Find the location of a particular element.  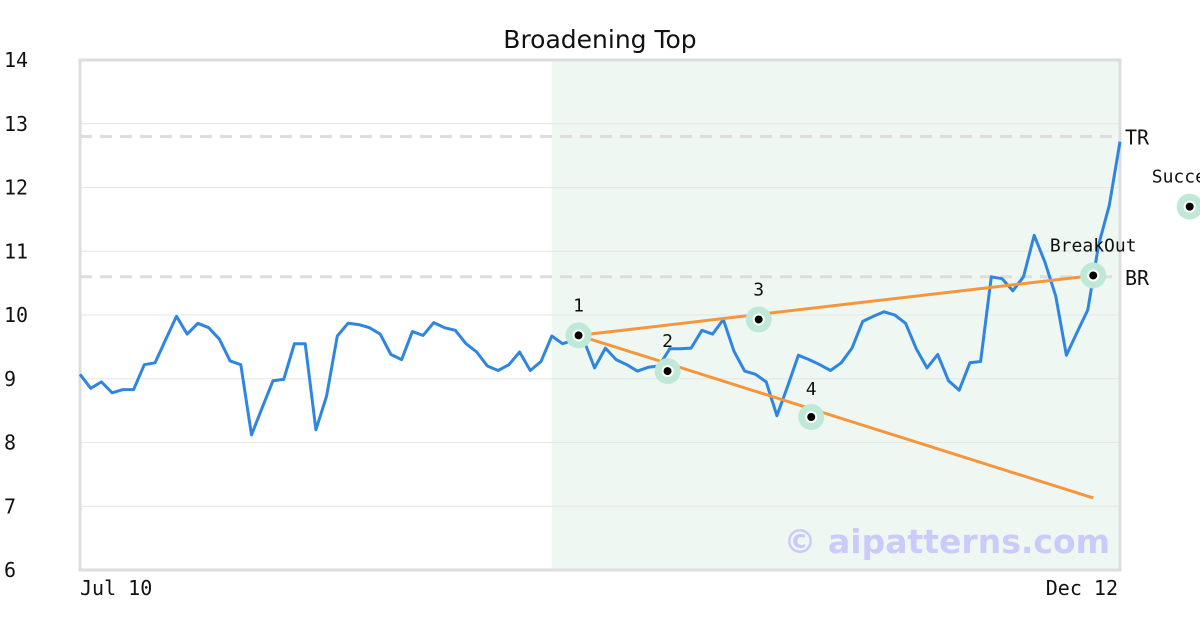

y-tick-label-11: 11 is located at coordinates (16, 251).